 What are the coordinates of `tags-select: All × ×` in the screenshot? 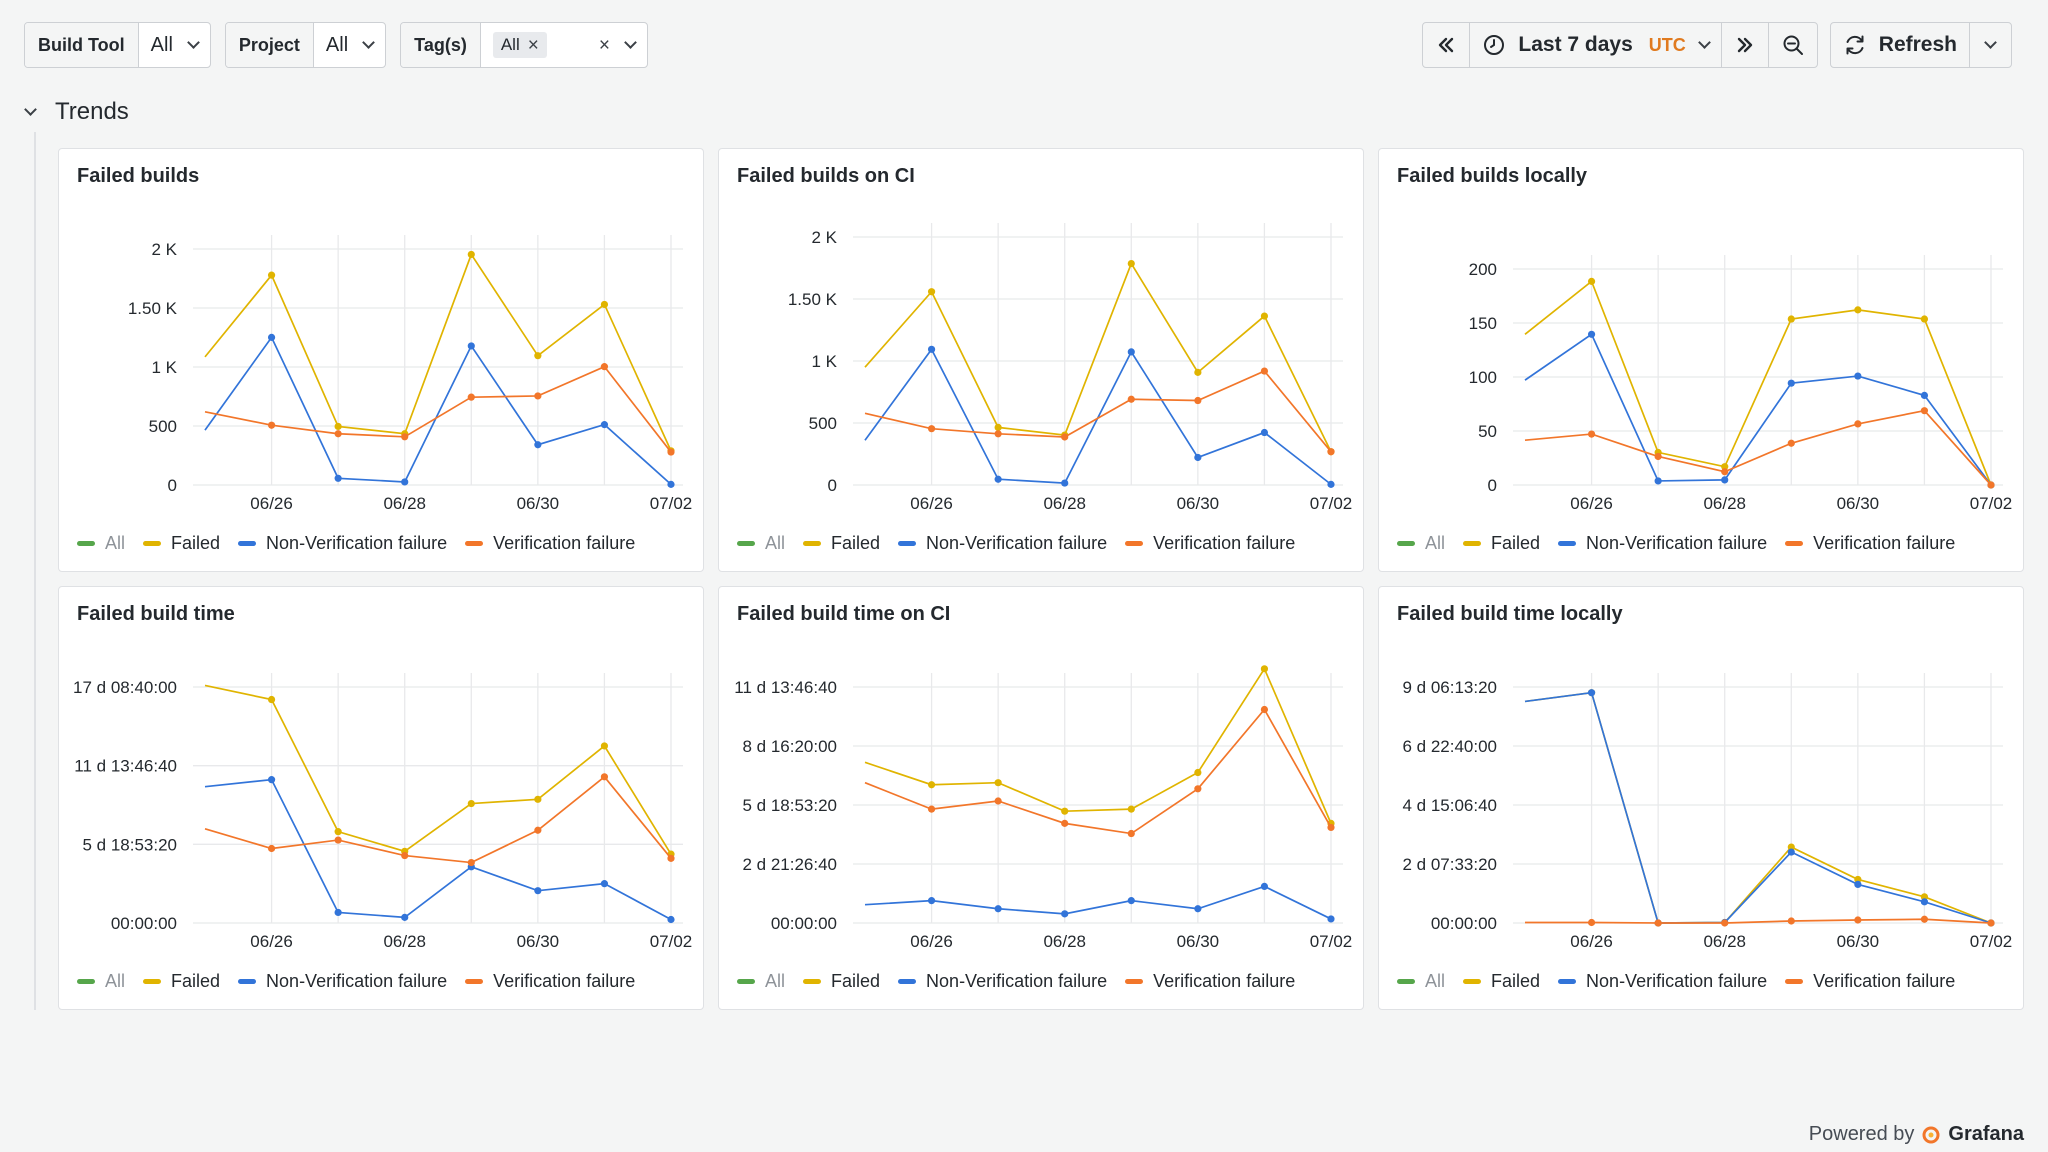 It's located at (564, 45).